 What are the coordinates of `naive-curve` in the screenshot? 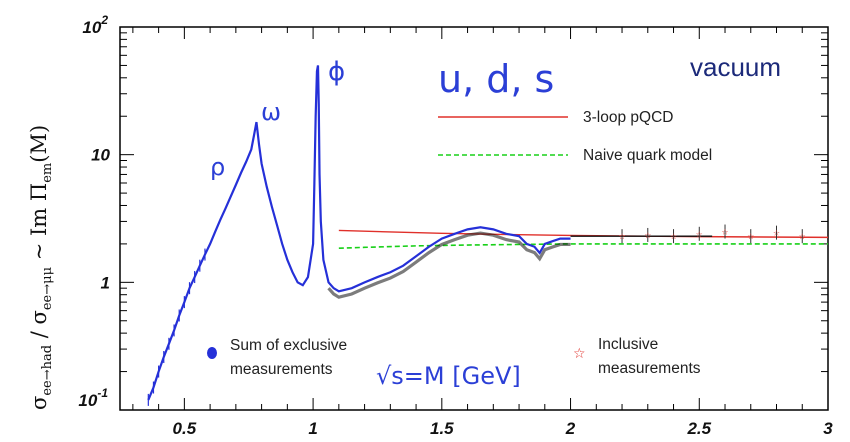 It's located at (583, 246).